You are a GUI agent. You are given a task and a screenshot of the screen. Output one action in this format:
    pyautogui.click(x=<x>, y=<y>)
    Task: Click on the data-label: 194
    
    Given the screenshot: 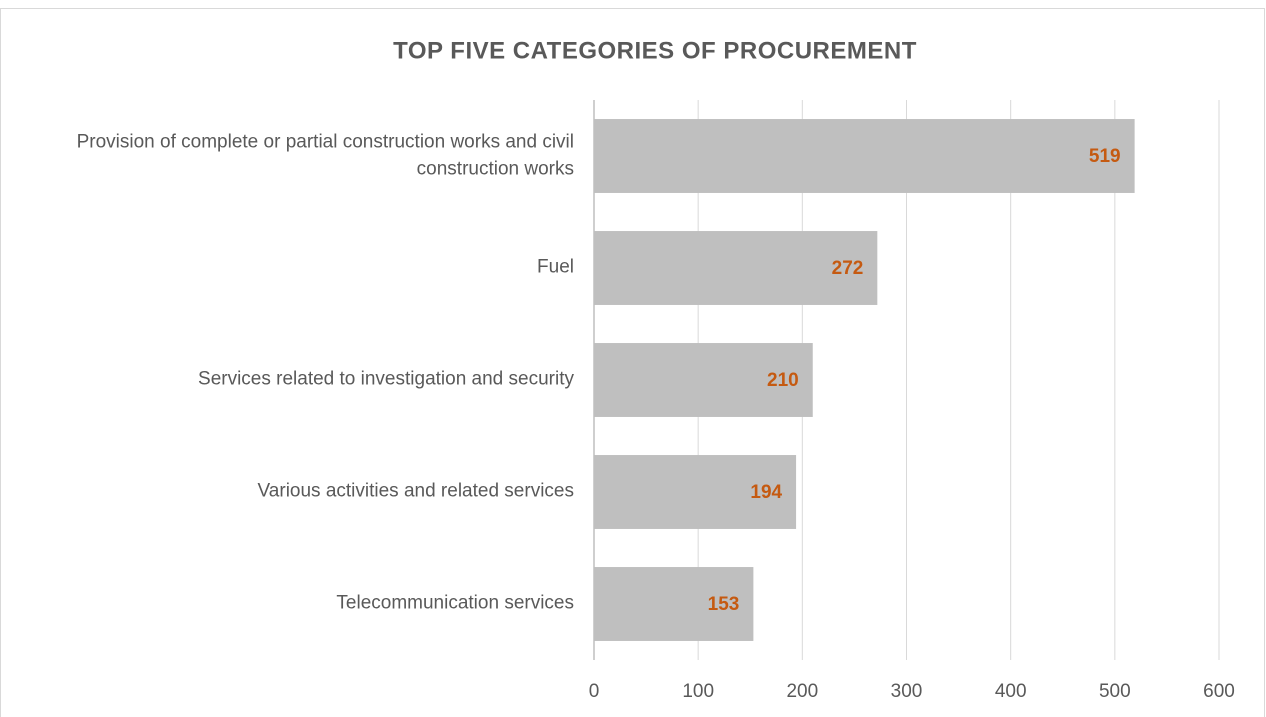 What is the action you would take?
    pyautogui.click(x=766, y=492)
    